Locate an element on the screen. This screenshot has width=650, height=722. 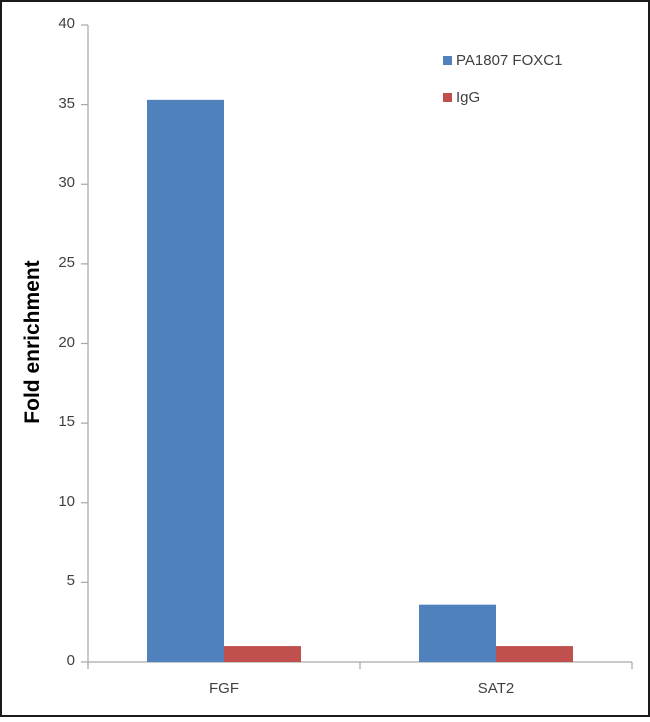
y-tick-label: 40 is located at coordinates (66, 23).